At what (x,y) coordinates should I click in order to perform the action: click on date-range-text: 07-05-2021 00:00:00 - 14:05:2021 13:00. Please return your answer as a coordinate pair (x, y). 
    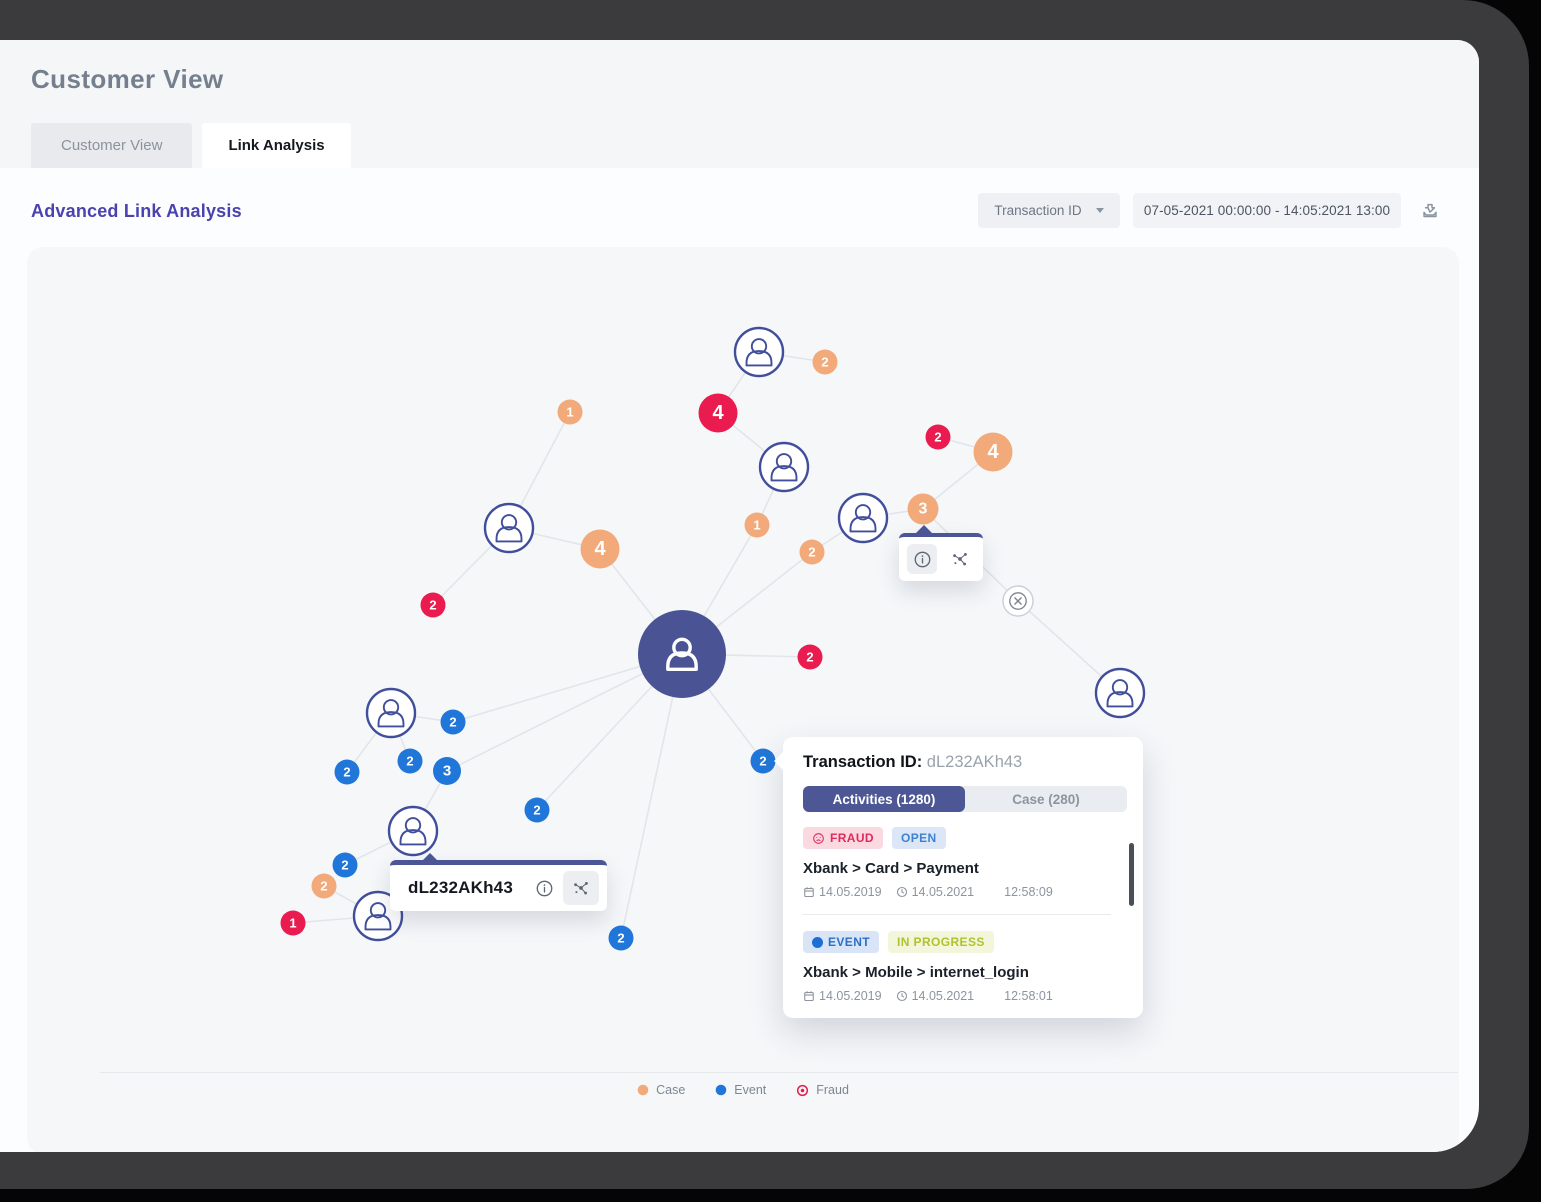
    Looking at the image, I should click on (1267, 210).